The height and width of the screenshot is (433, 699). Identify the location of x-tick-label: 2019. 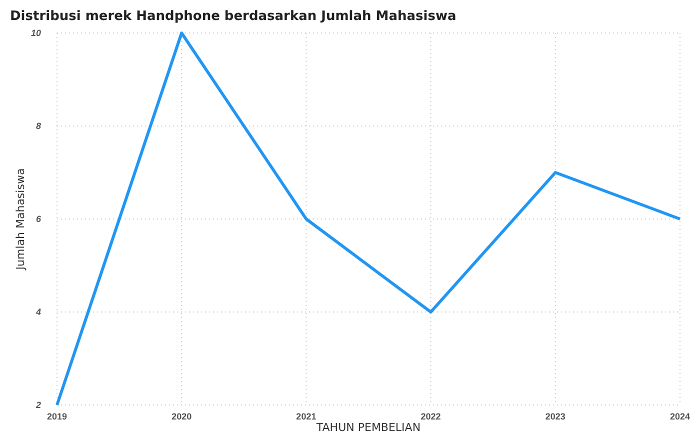
(57, 416).